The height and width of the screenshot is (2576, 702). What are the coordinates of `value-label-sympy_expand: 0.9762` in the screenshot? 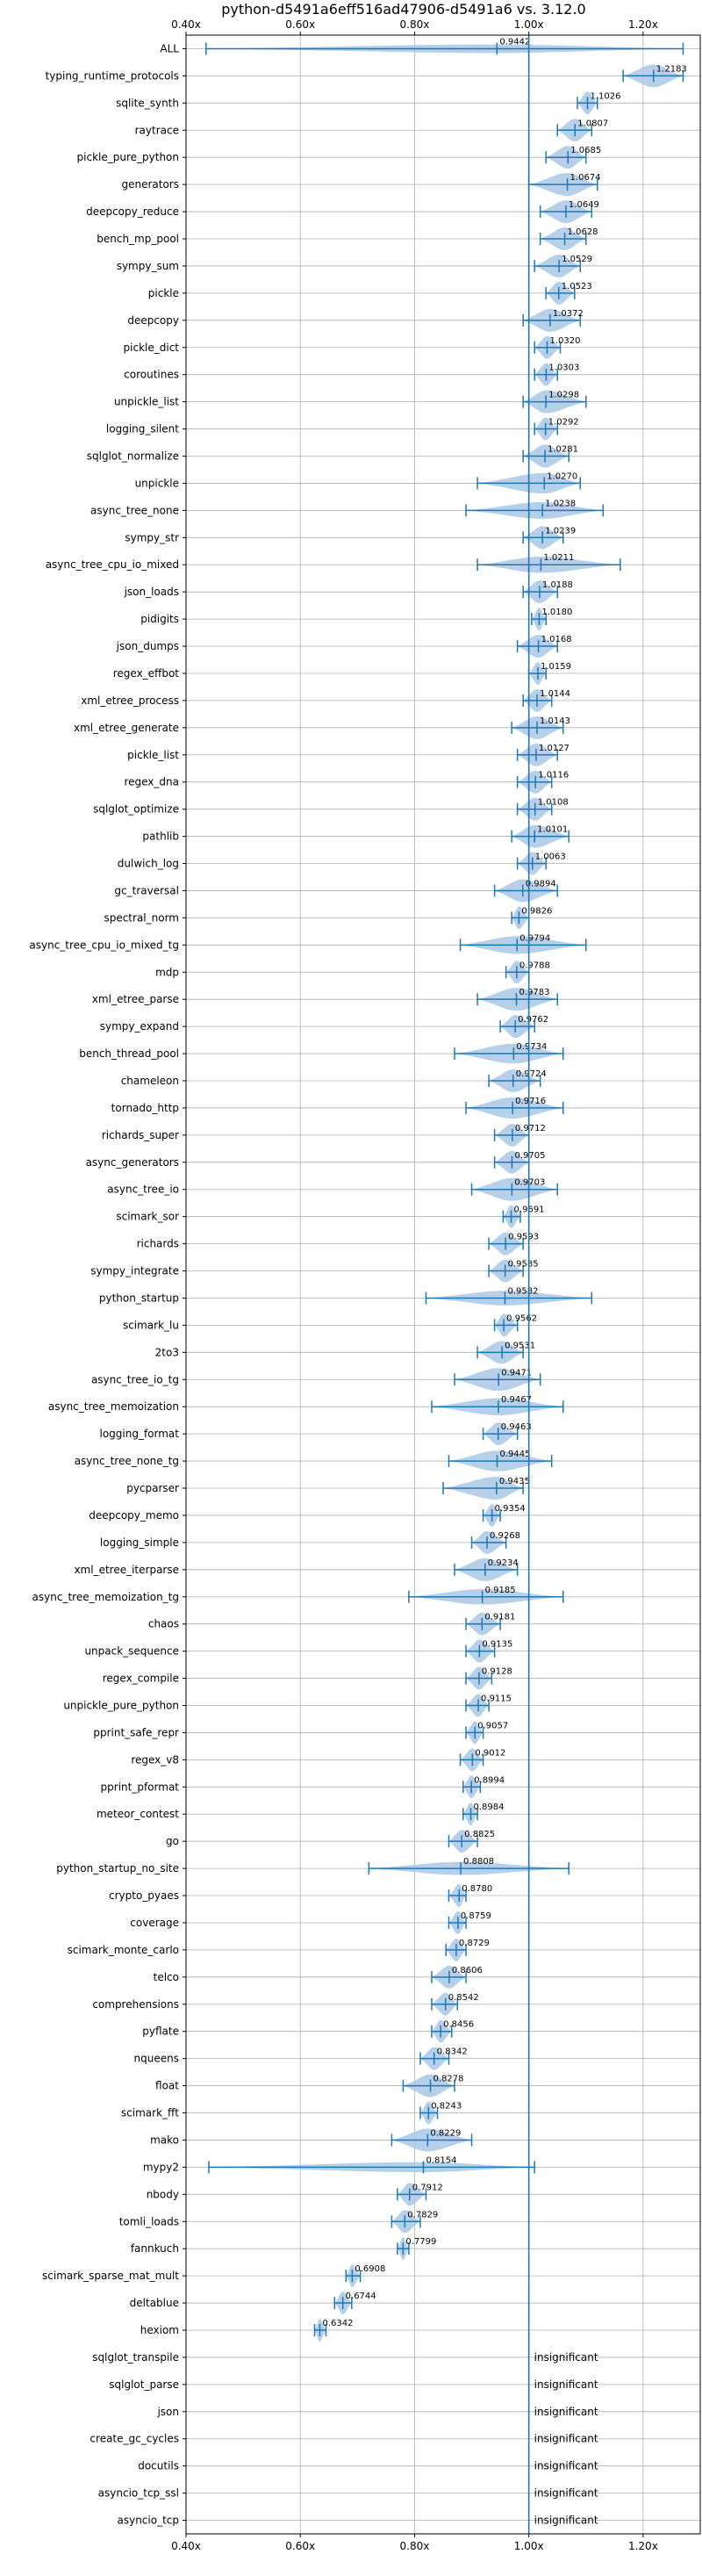 It's located at (533, 1020).